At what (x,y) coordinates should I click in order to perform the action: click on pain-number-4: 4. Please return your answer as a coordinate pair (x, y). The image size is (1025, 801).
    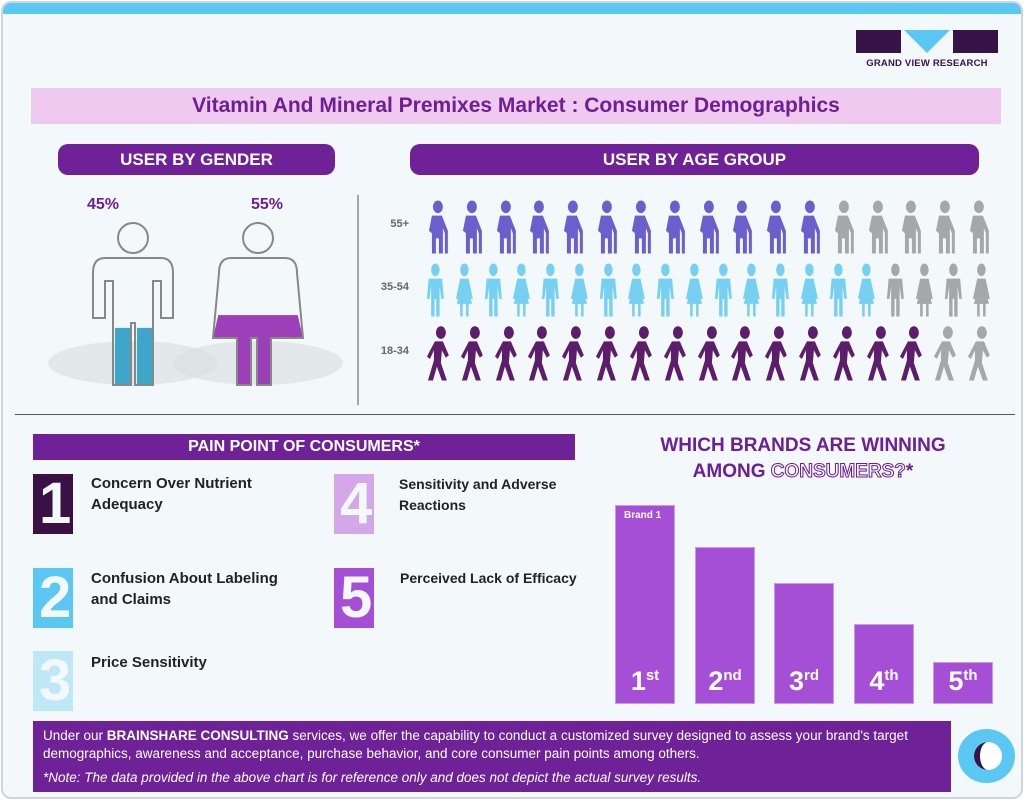
    Looking at the image, I should click on (354, 504).